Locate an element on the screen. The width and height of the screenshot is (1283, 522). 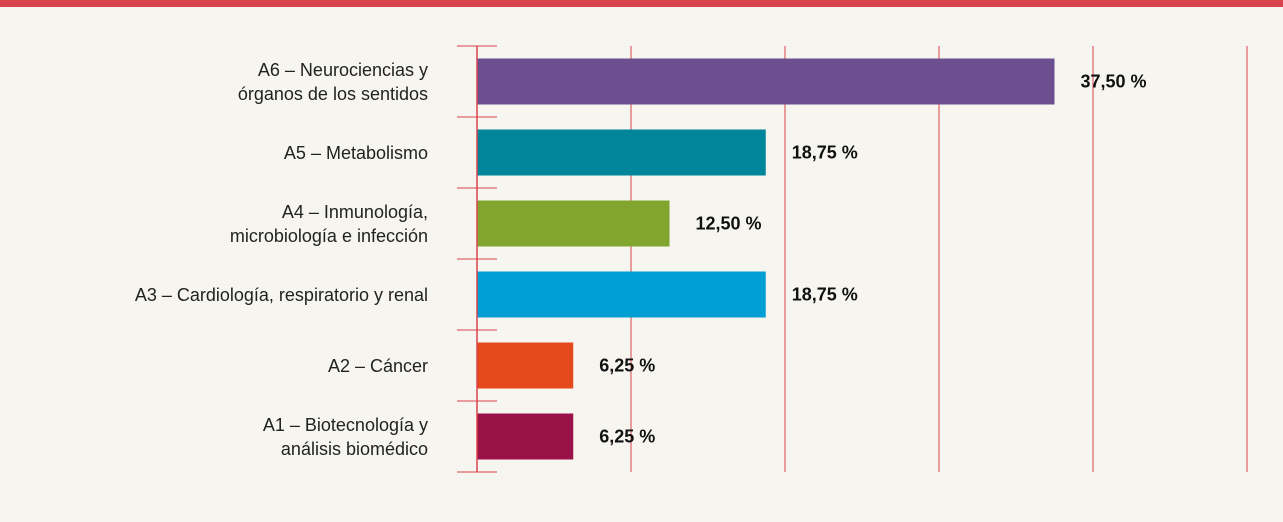
category-label: A3 – Cardiología, respiratorio y renal is located at coordinates (281, 294).